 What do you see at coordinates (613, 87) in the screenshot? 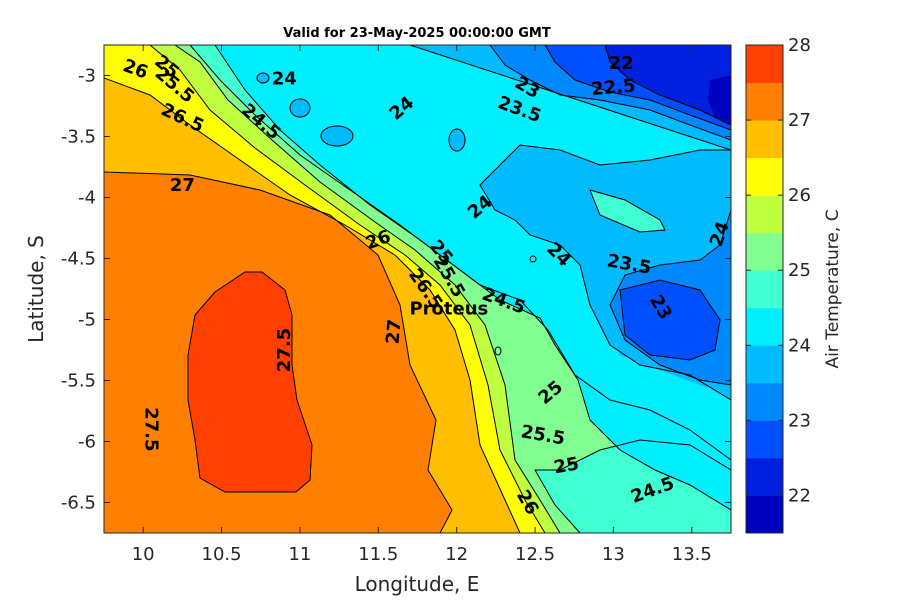
I see `contour-label: 22.5` at bounding box center [613, 87].